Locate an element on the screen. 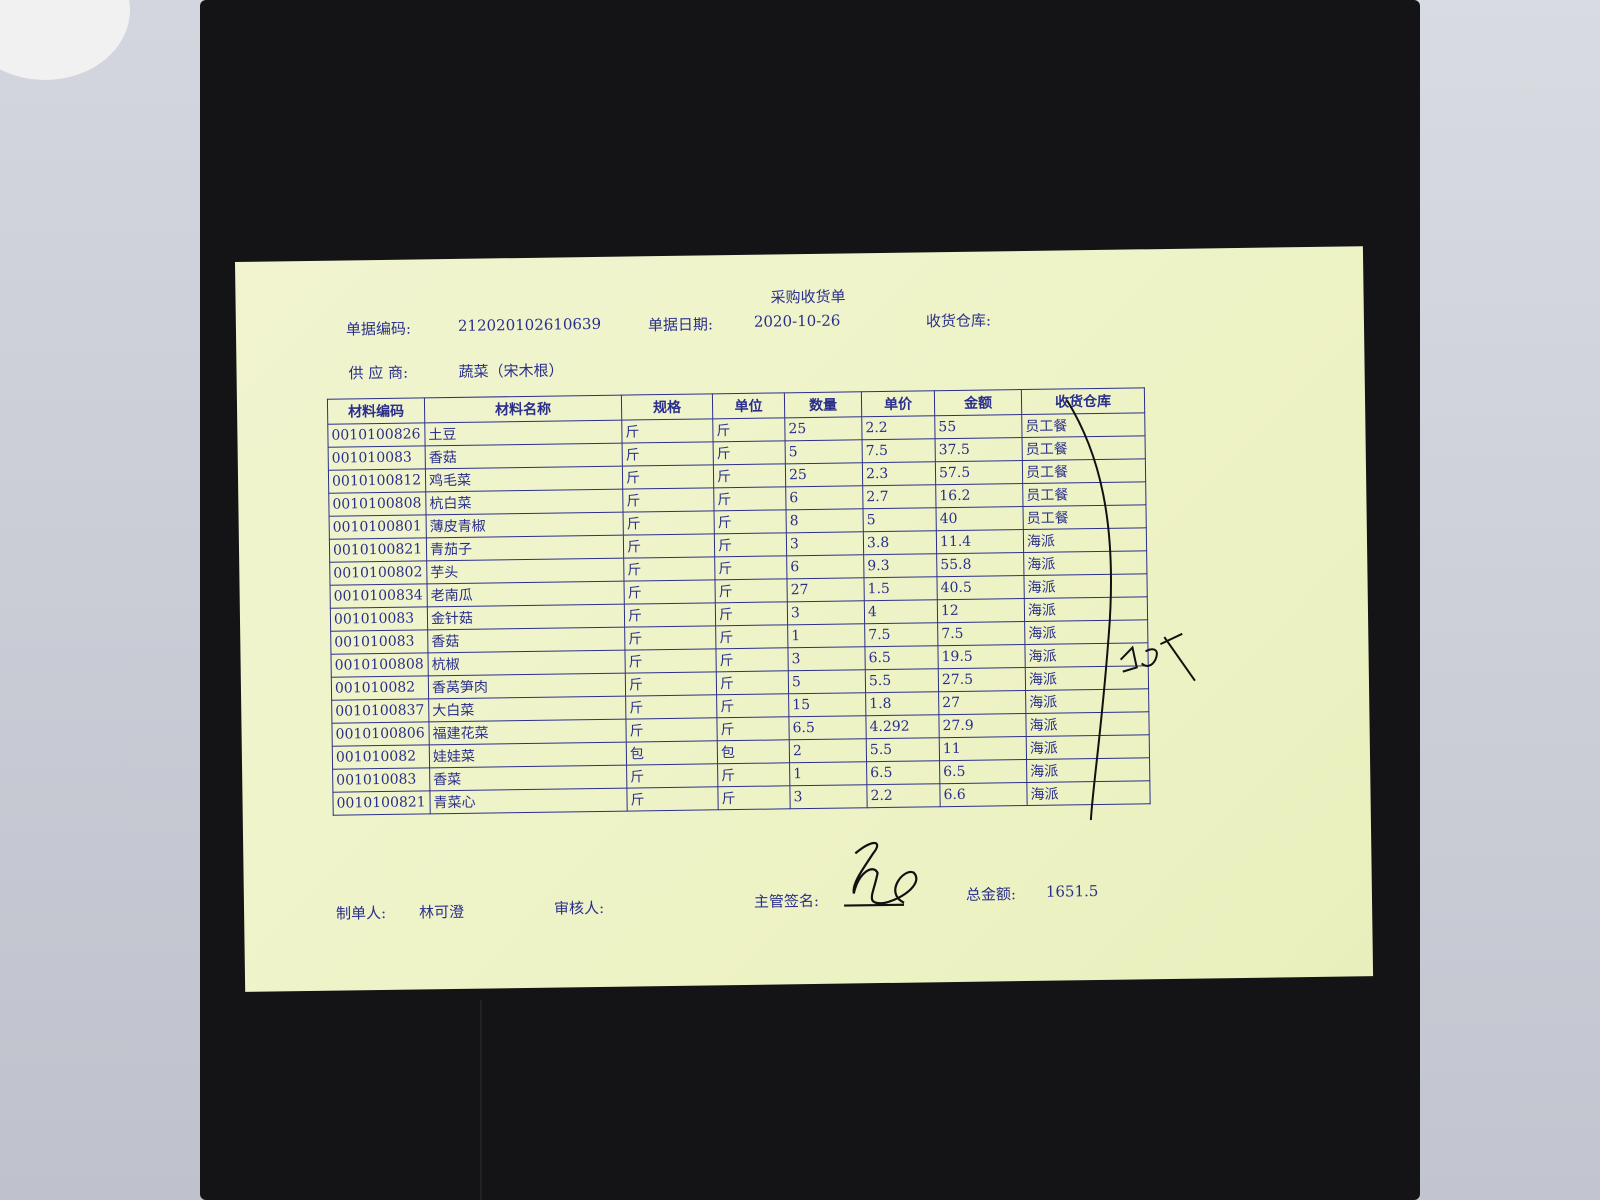  doc-no: 212020102610639 is located at coordinates (529, 324).